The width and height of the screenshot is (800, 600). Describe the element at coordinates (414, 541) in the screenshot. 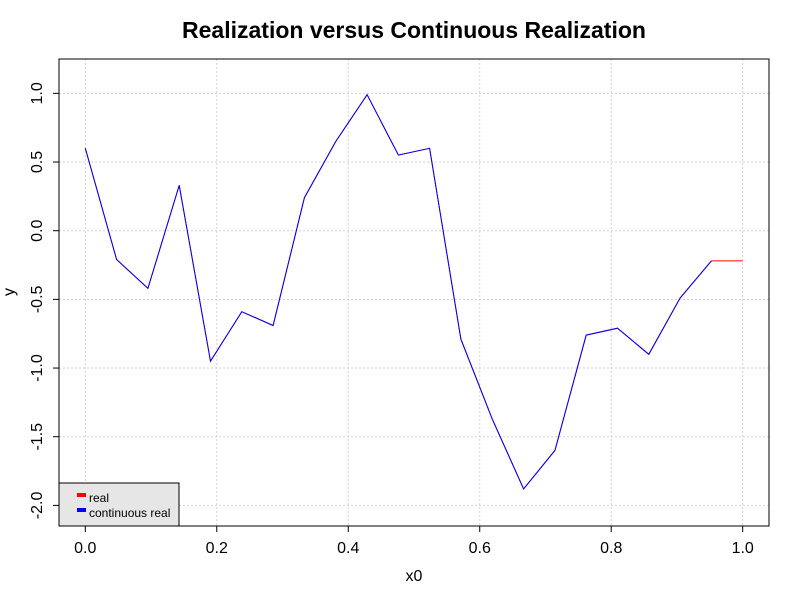

I see `x-axis: 0.0 0.2 0.4 0.6 0.8 1.0` at that location.